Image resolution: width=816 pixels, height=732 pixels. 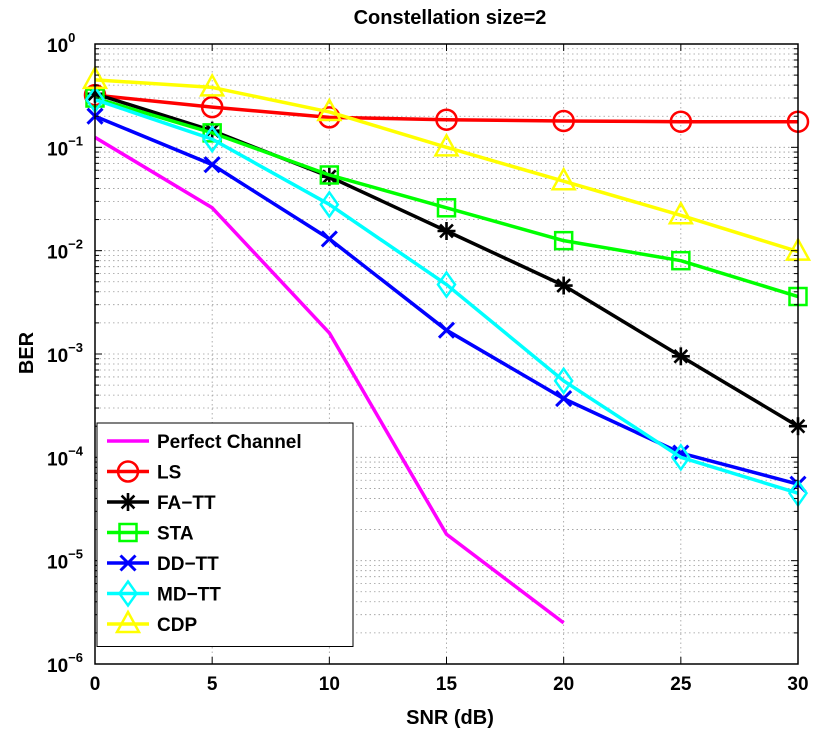 I want to click on chart-title: Constellation size=2, so click(x=450, y=18).